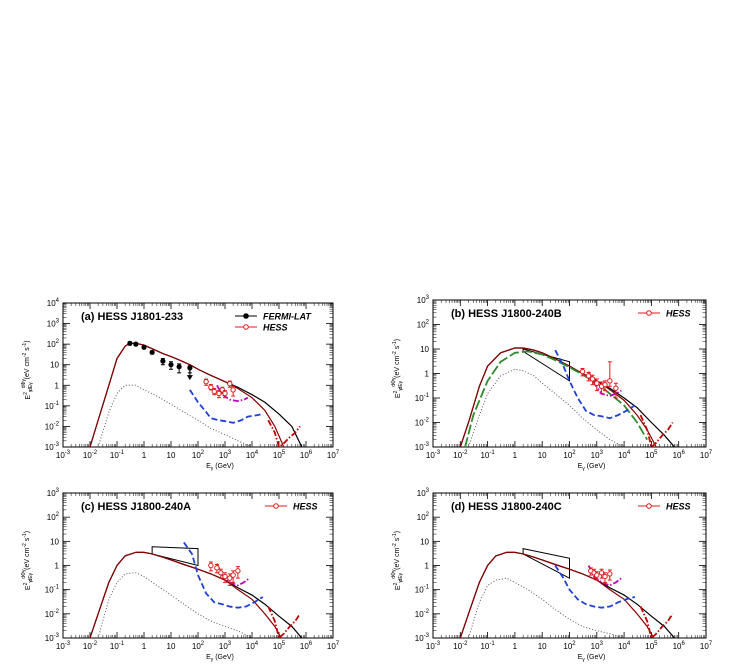  I want to click on series-line-solid, so click(558, 397).